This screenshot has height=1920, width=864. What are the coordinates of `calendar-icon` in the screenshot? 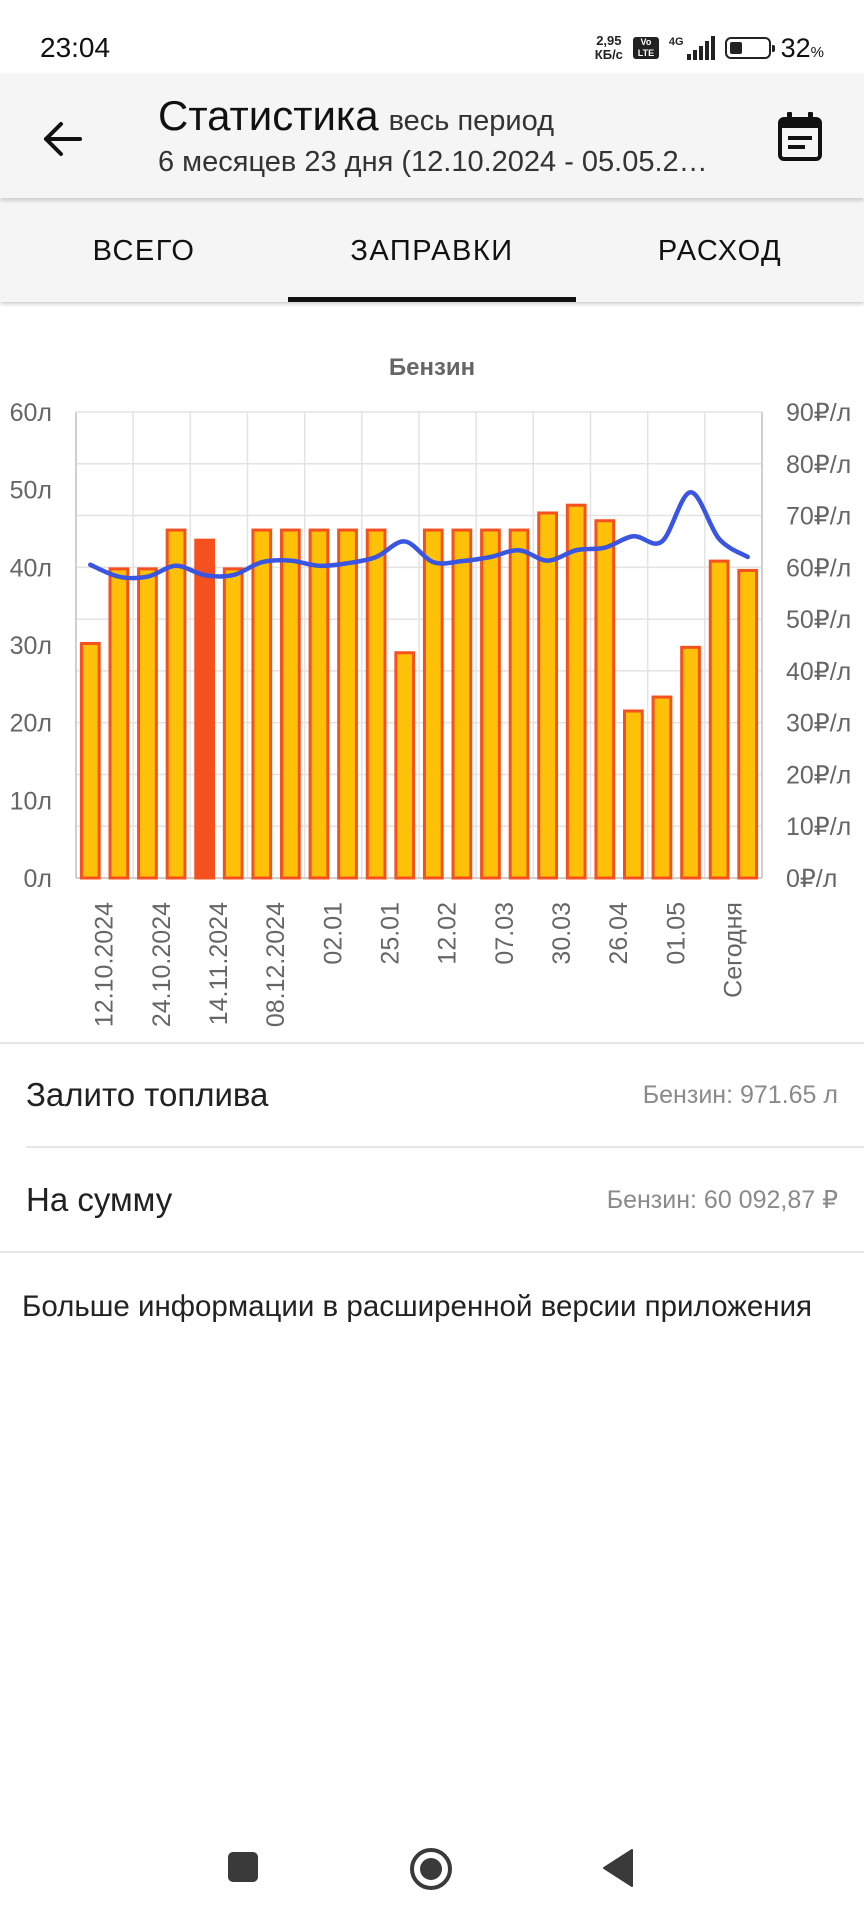 It's located at (800, 136).